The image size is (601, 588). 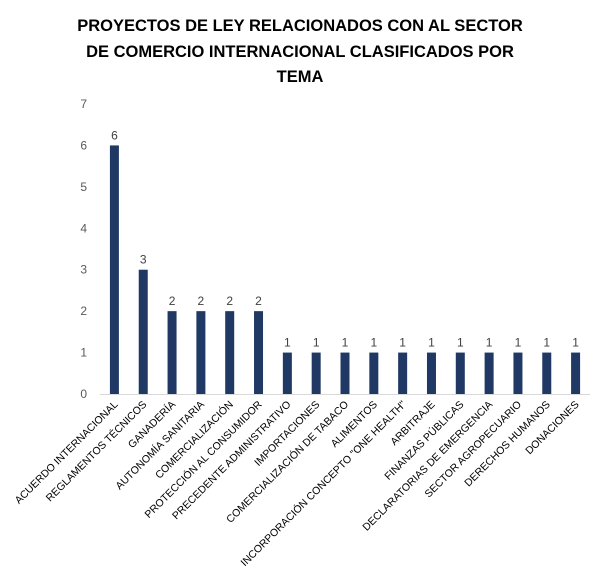 I want to click on y-axis: 0 1 2 3 4 5 6 7, so click(x=83, y=249).